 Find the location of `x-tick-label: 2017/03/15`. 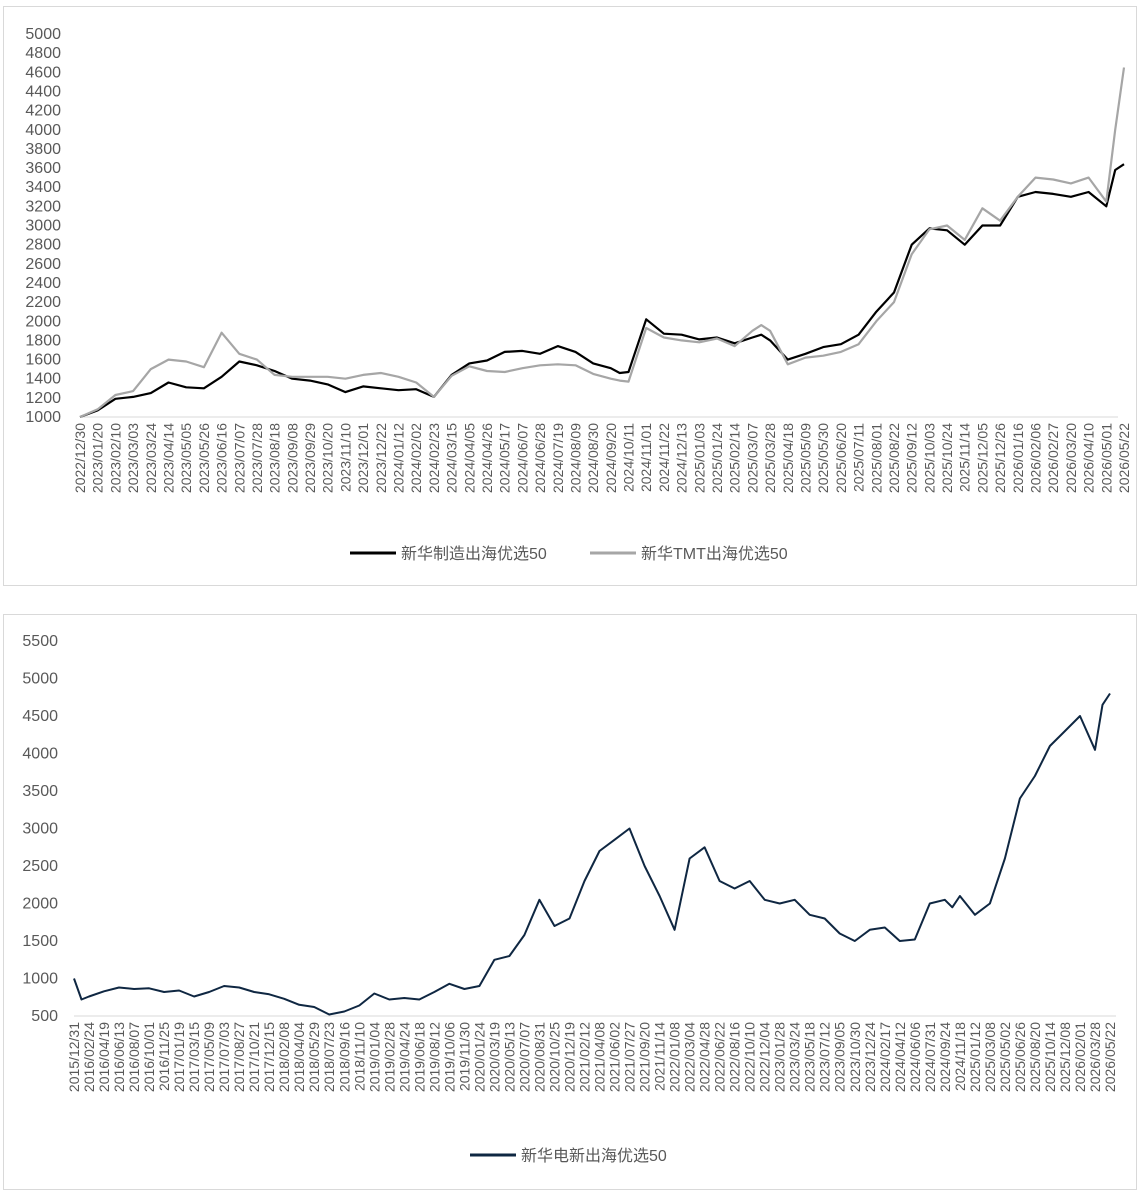

x-tick-label: 2017/03/15 is located at coordinates (194, 1057).